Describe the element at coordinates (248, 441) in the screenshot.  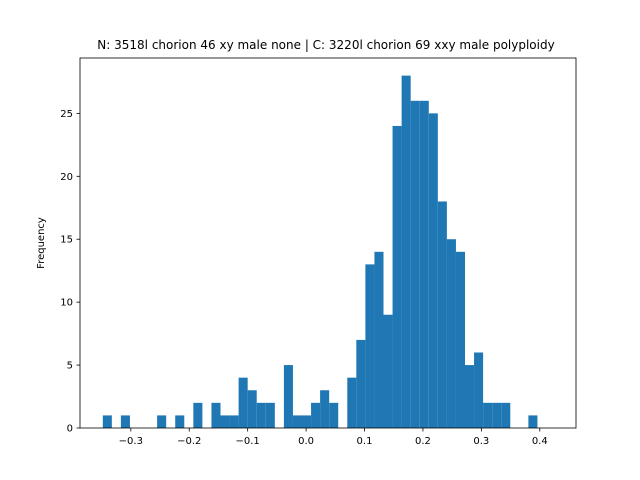
I see `x-tick-label: −0.1` at that location.